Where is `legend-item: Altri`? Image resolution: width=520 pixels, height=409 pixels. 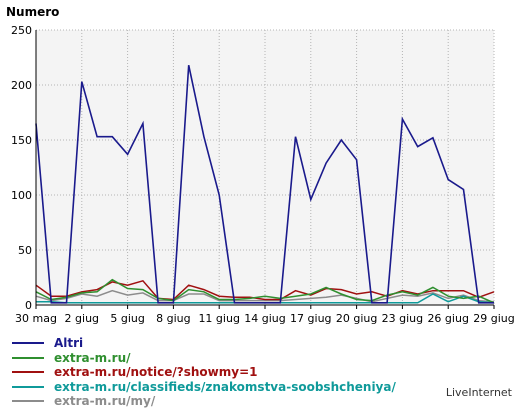
legend-item: Altri is located at coordinates (204, 343).